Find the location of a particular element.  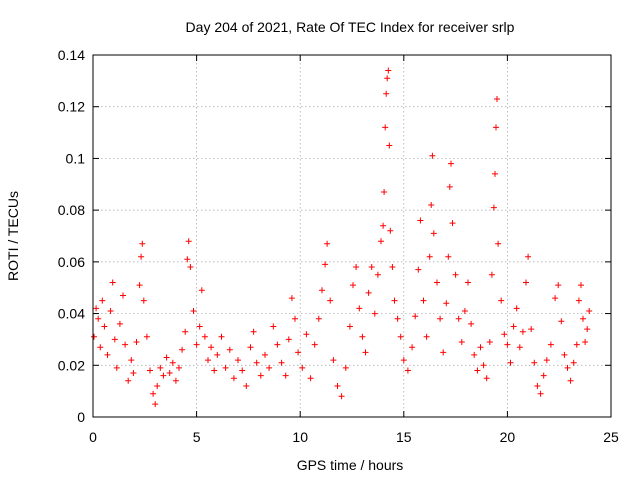

x-tick-label: 15 is located at coordinates (404, 437).